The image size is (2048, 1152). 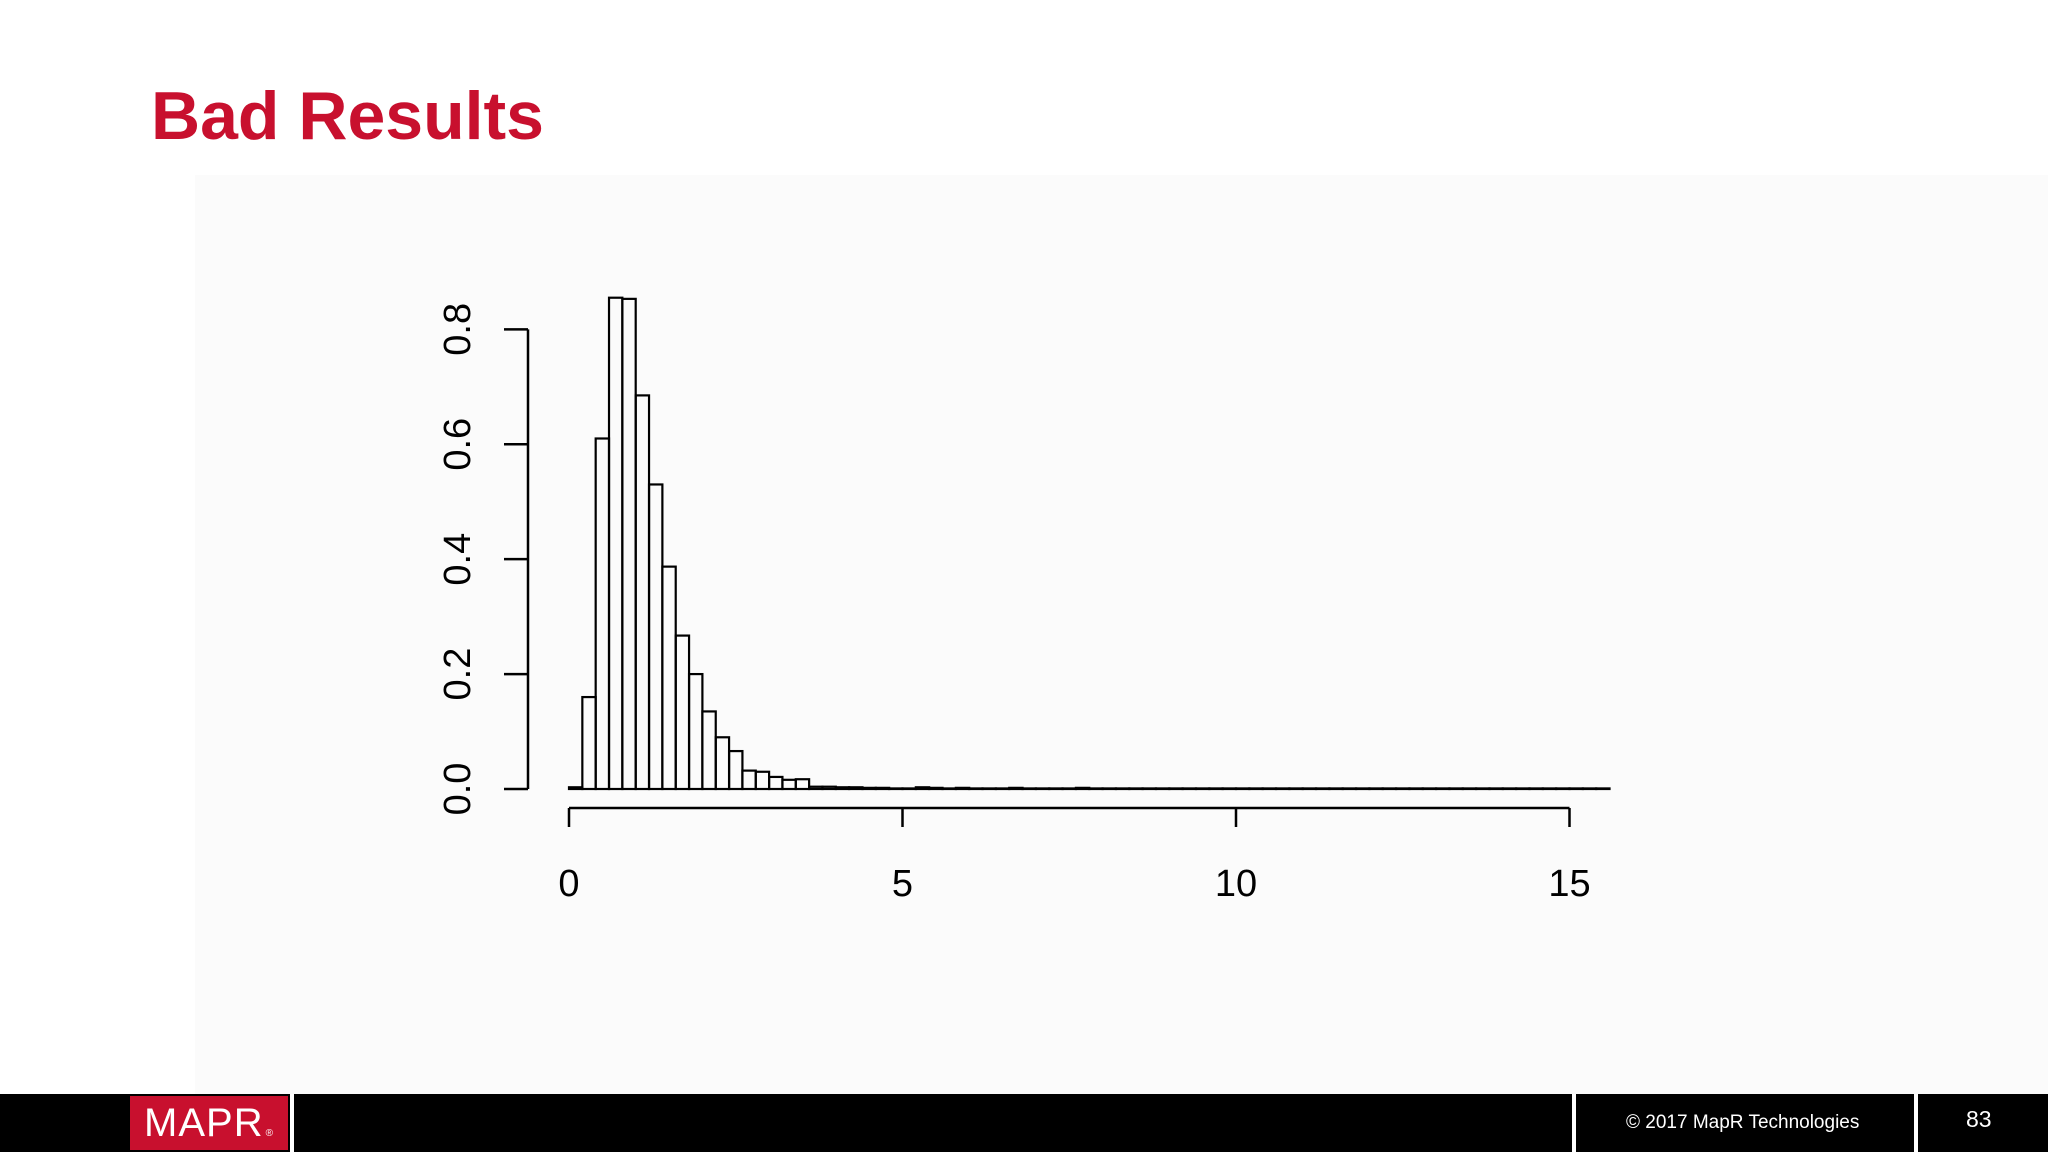 What do you see at coordinates (458, 789) in the screenshot?
I see `y-tick-label: 0.0` at bounding box center [458, 789].